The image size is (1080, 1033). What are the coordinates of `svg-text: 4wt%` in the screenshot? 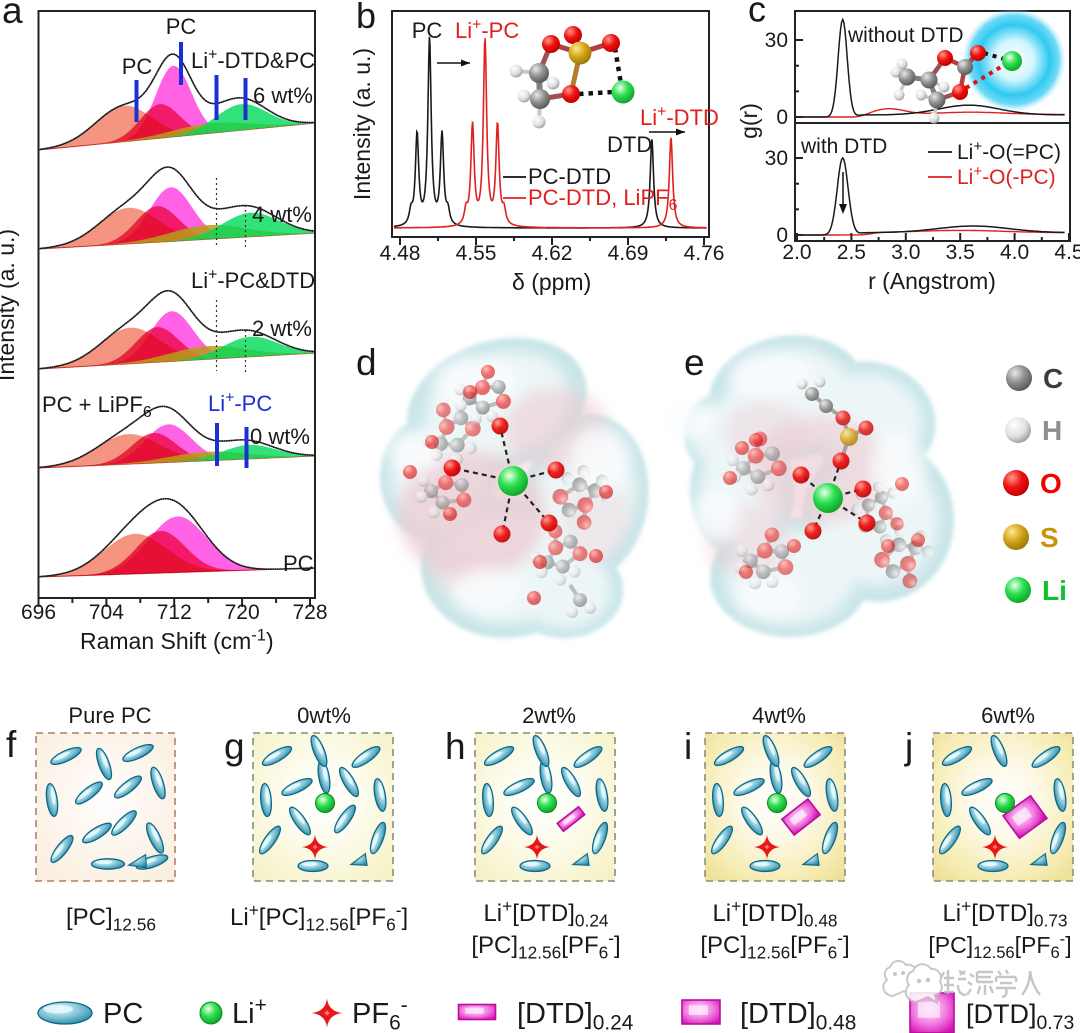 It's located at (779, 715).